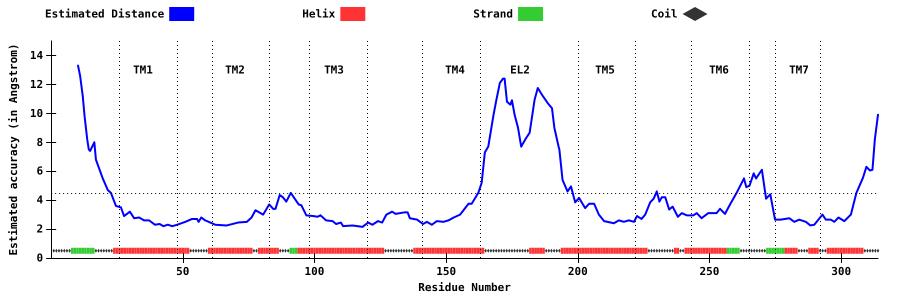 The width and height of the screenshot is (900, 300). Describe the element at coordinates (143, 70) in the screenshot. I see `annotation: TM1` at that location.